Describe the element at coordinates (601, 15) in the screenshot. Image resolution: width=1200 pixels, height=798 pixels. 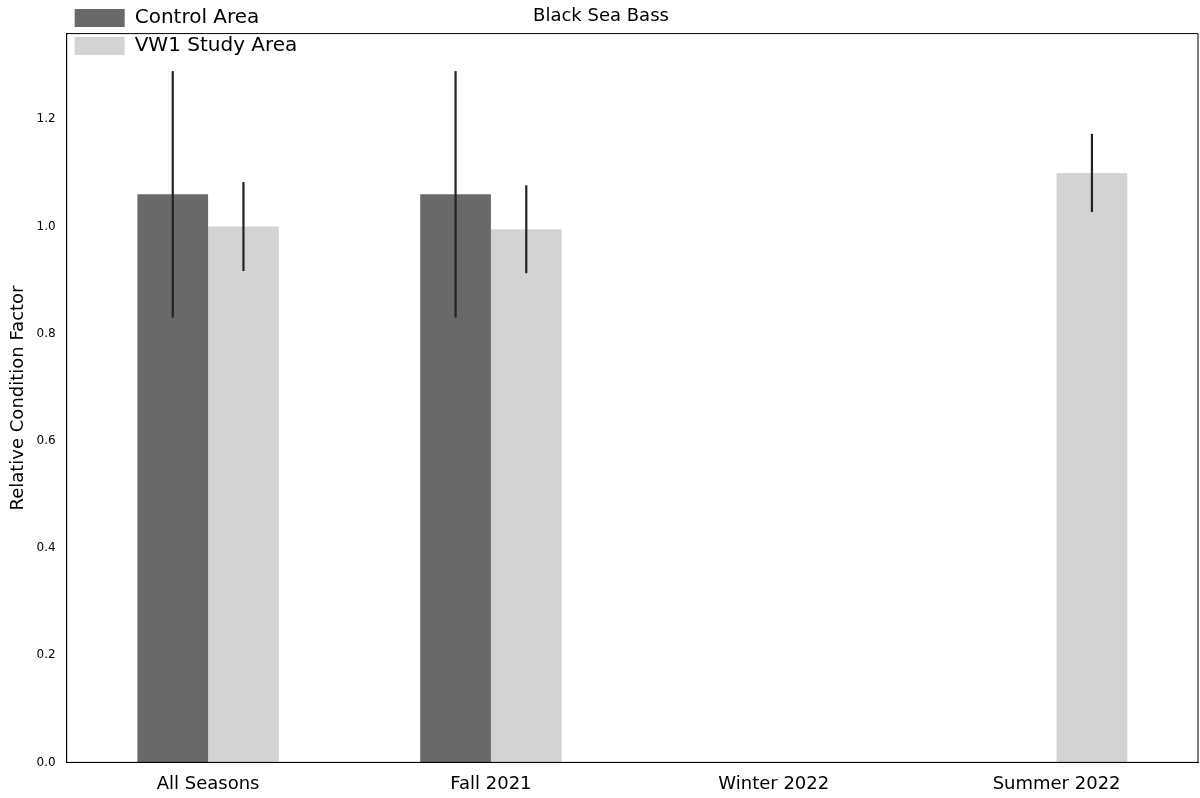
I see `chart-title: Black Sea Bass` at that location.